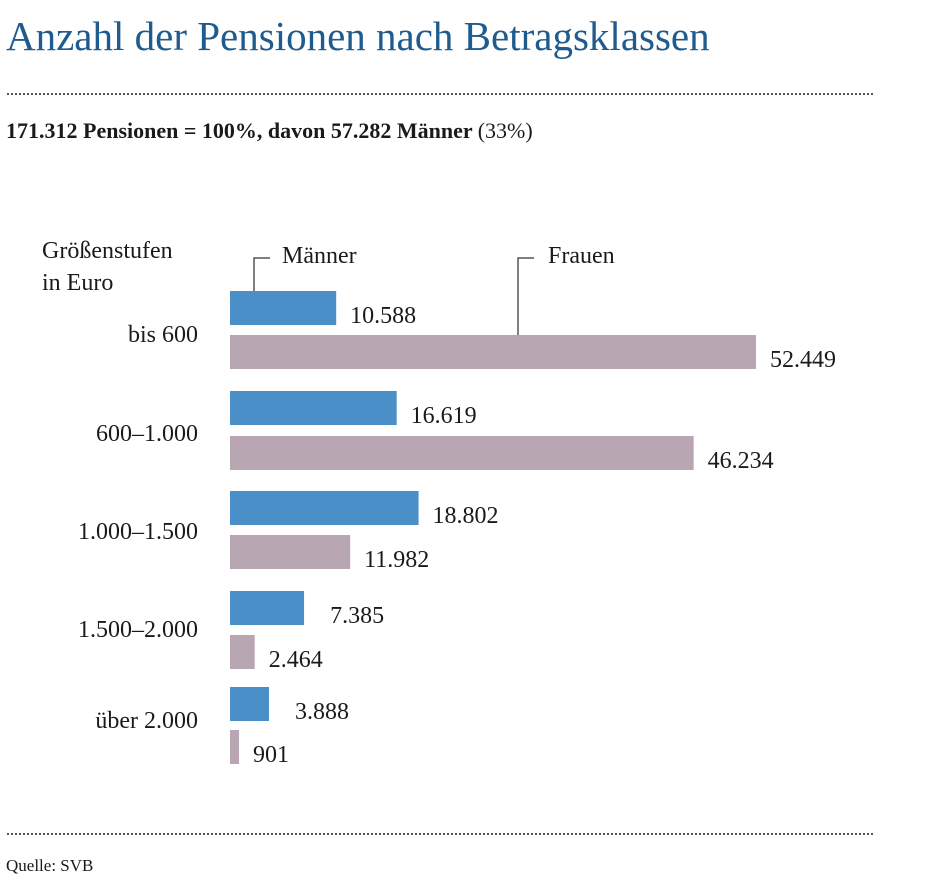 Image resolution: width=925 pixels, height=886 pixels. What do you see at coordinates (741, 461) in the screenshot?
I see `value-label-frauen: 46.234` at bounding box center [741, 461].